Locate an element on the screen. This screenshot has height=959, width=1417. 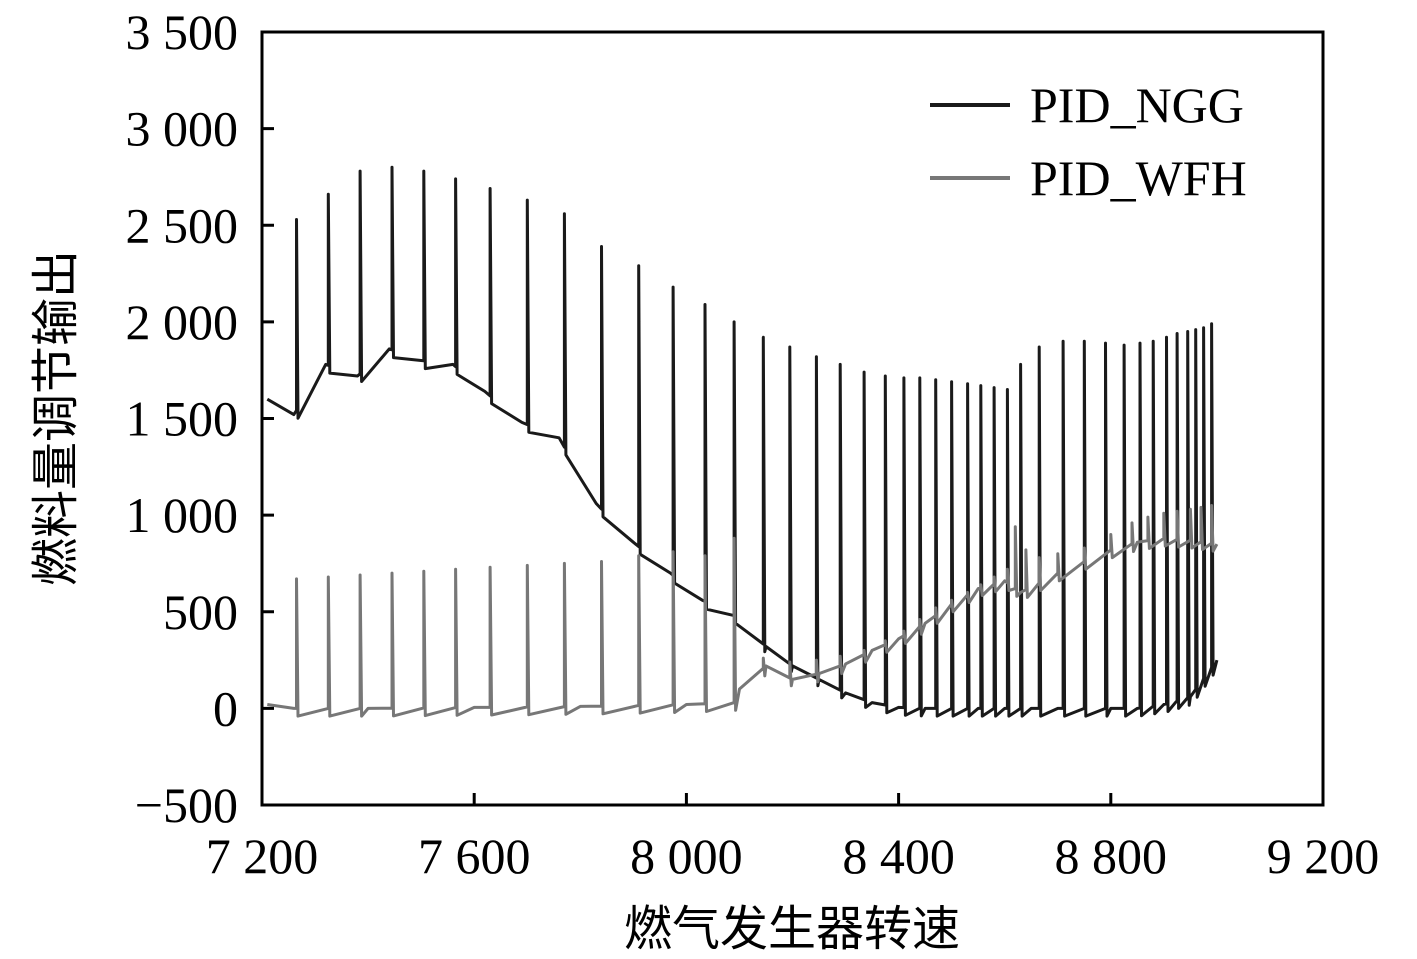
y-tick-label: 1 500 is located at coordinates (182, 419).